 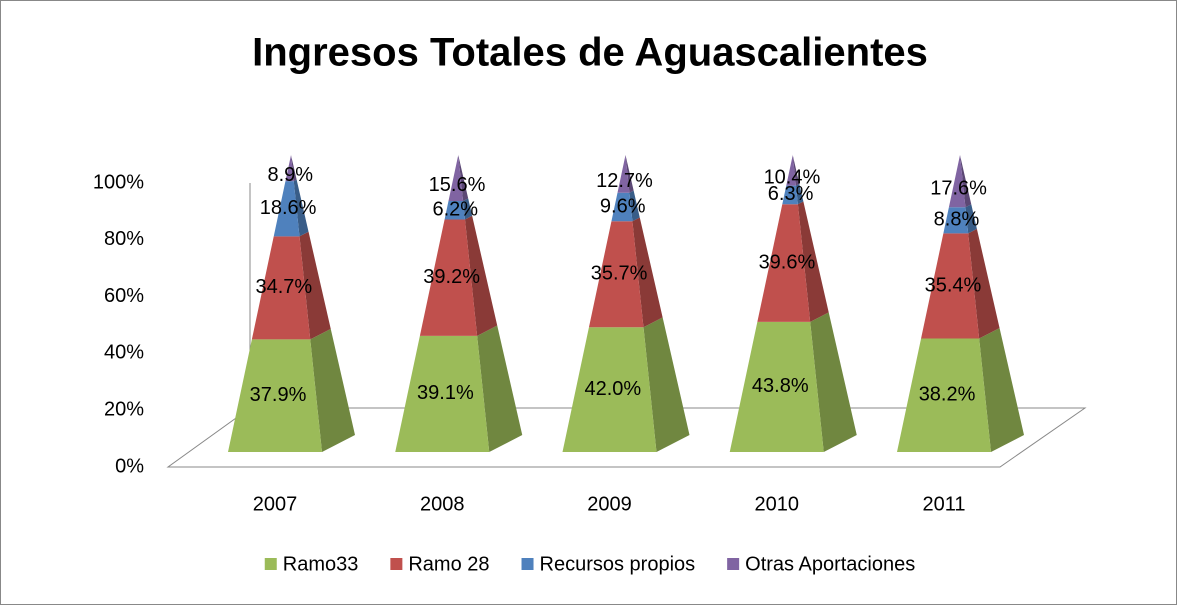 What do you see at coordinates (787, 262) in the screenshot?
I see `data-label: 39.6%` at bounding box center [787, 262].